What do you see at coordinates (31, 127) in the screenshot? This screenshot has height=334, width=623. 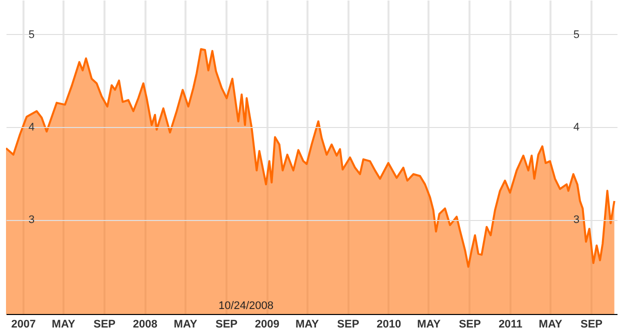 I see `y-tick-label: 4` at bounding box center [31, 127].